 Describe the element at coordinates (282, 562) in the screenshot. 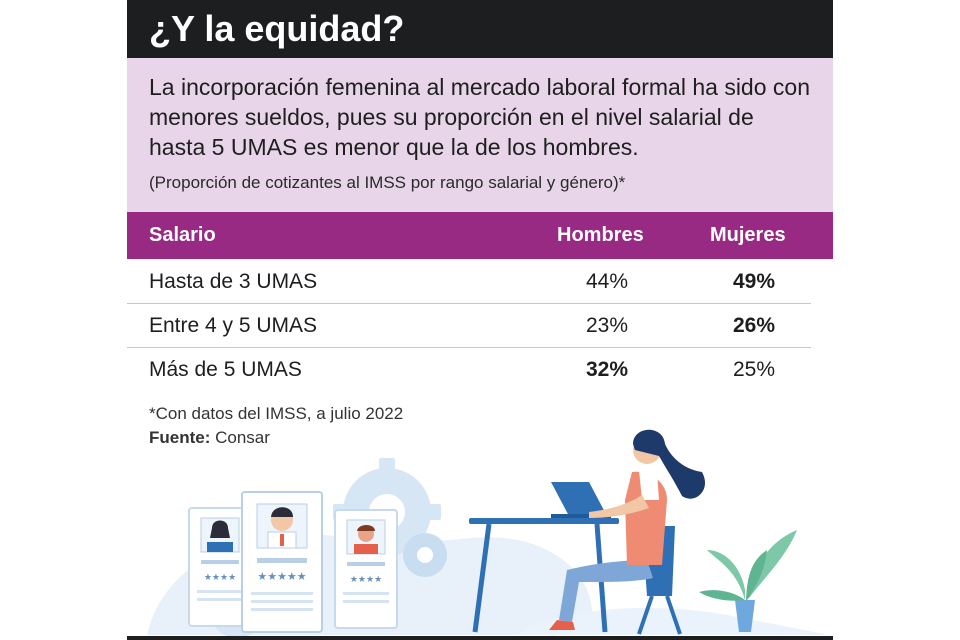

I see `resume-card-icon: ★★★★★` at that location.